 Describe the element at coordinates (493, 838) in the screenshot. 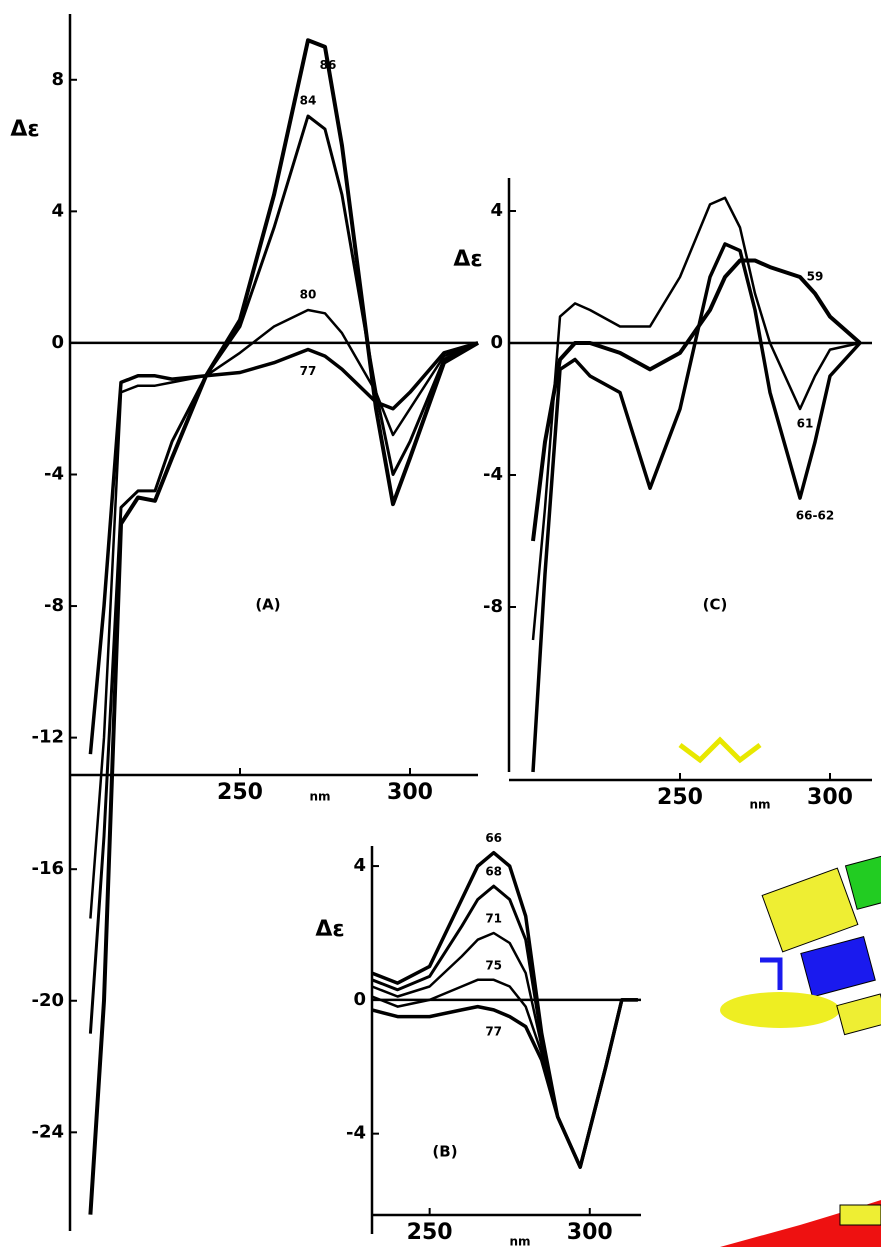

I see `series-label: 66` at that location.